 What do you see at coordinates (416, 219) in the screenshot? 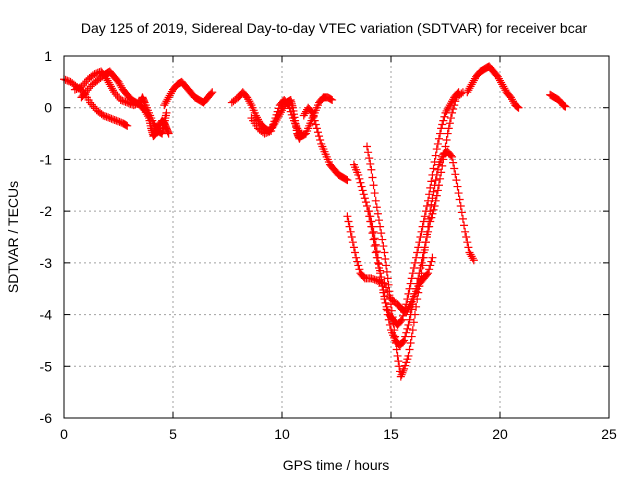
I see `series-sat-k` at bounding box center [416, 219].